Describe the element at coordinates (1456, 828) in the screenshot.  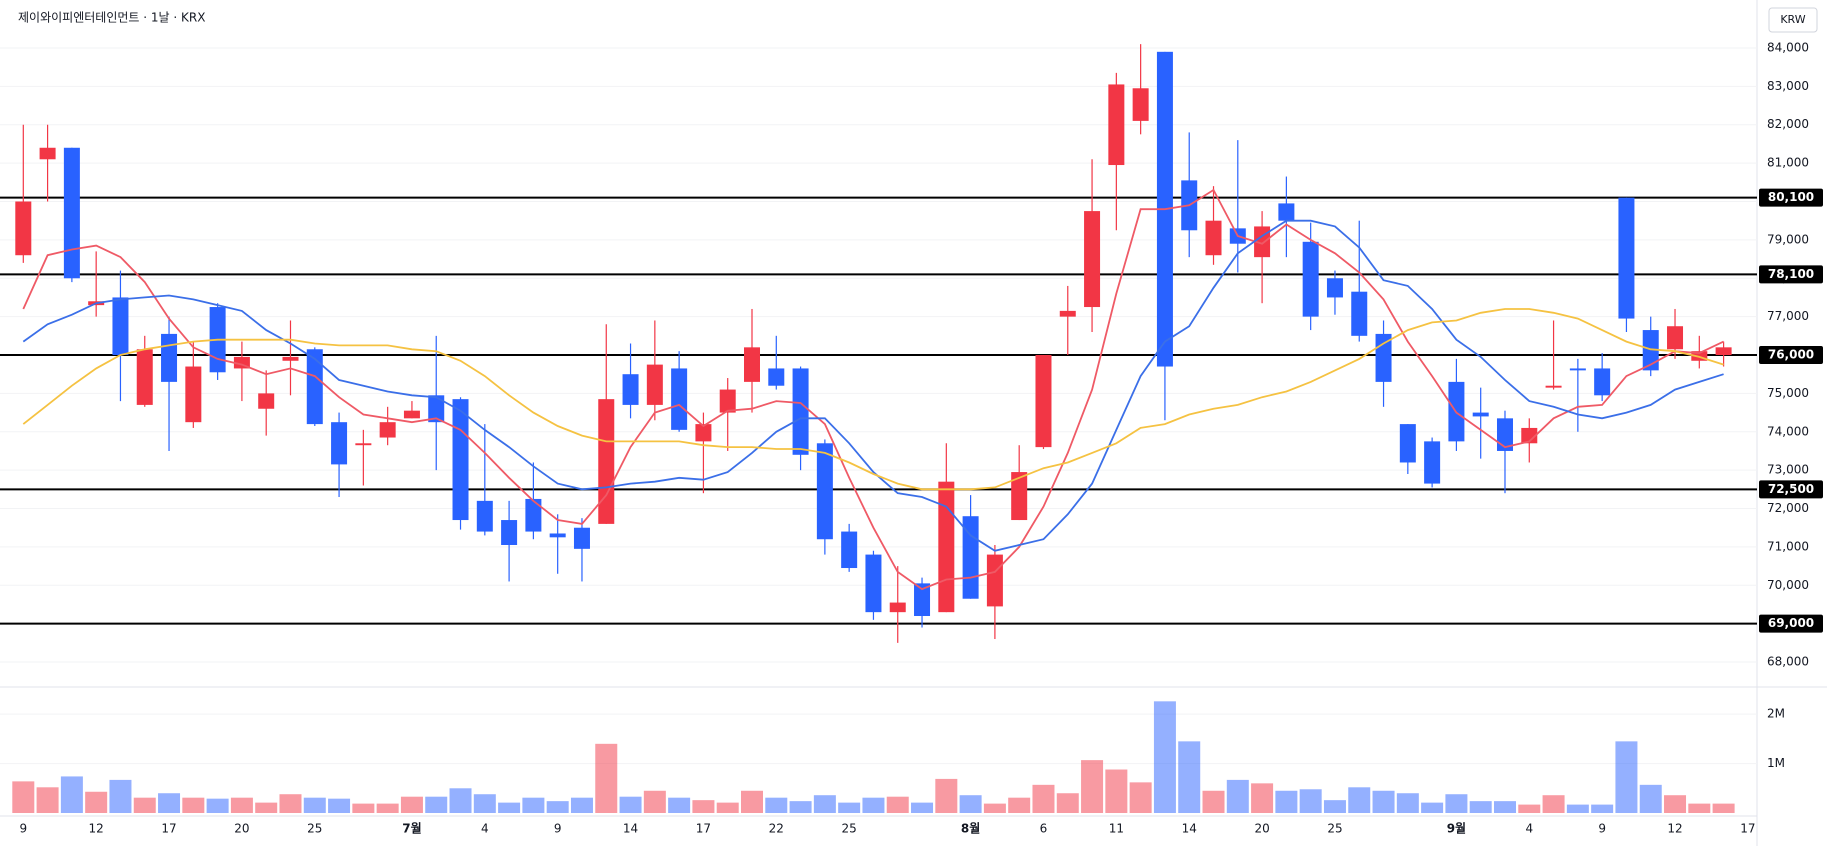
I see `x-tick-label: 9월` at that location.